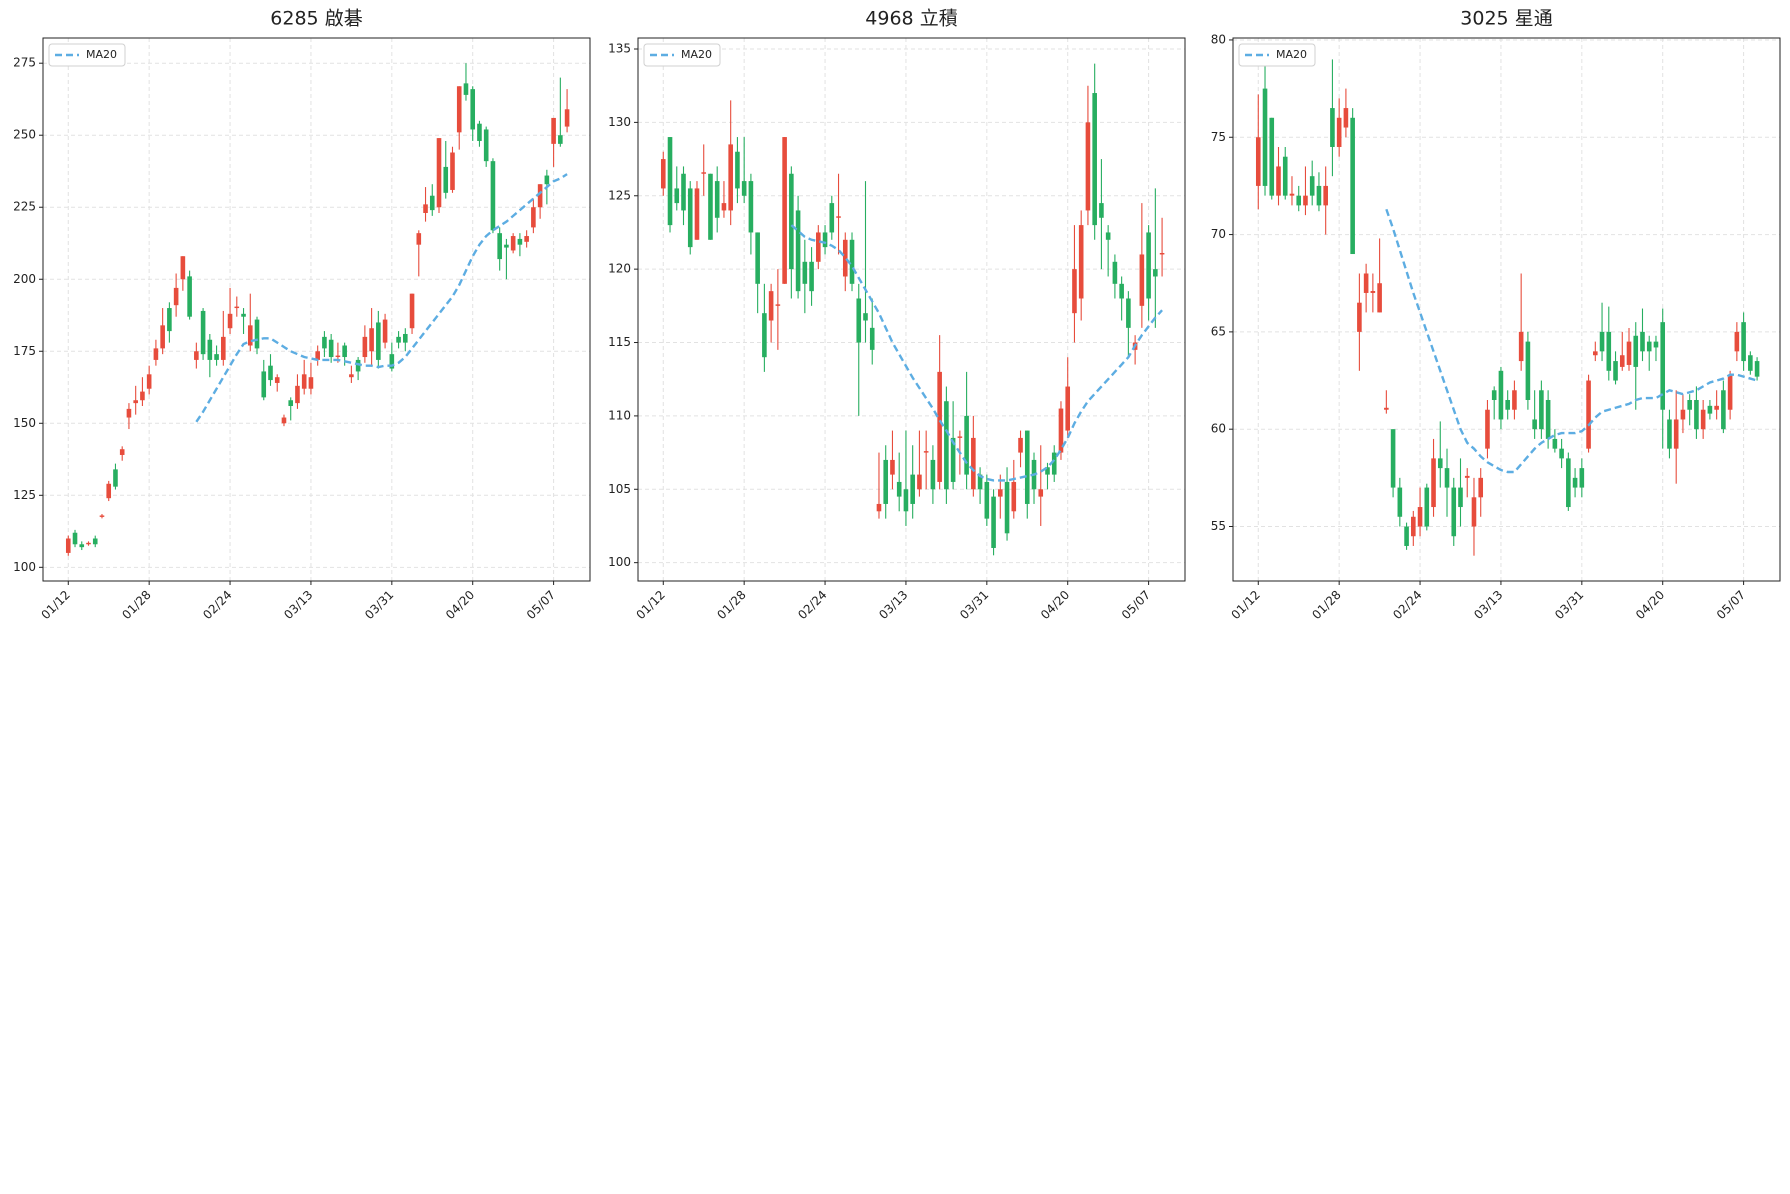 This screenshot has height=1194, width=1790. What do you see at coordinates (1218, 526) in the screenshot?
I see `y-tick-label: 55` at bounding box center [1218, 526].